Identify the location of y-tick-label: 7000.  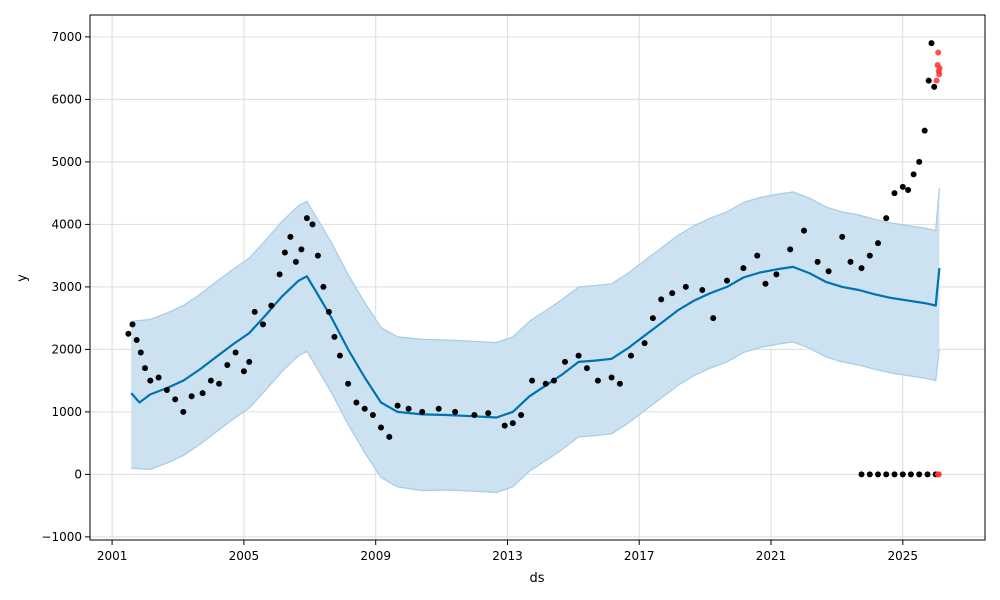
(66, 37).